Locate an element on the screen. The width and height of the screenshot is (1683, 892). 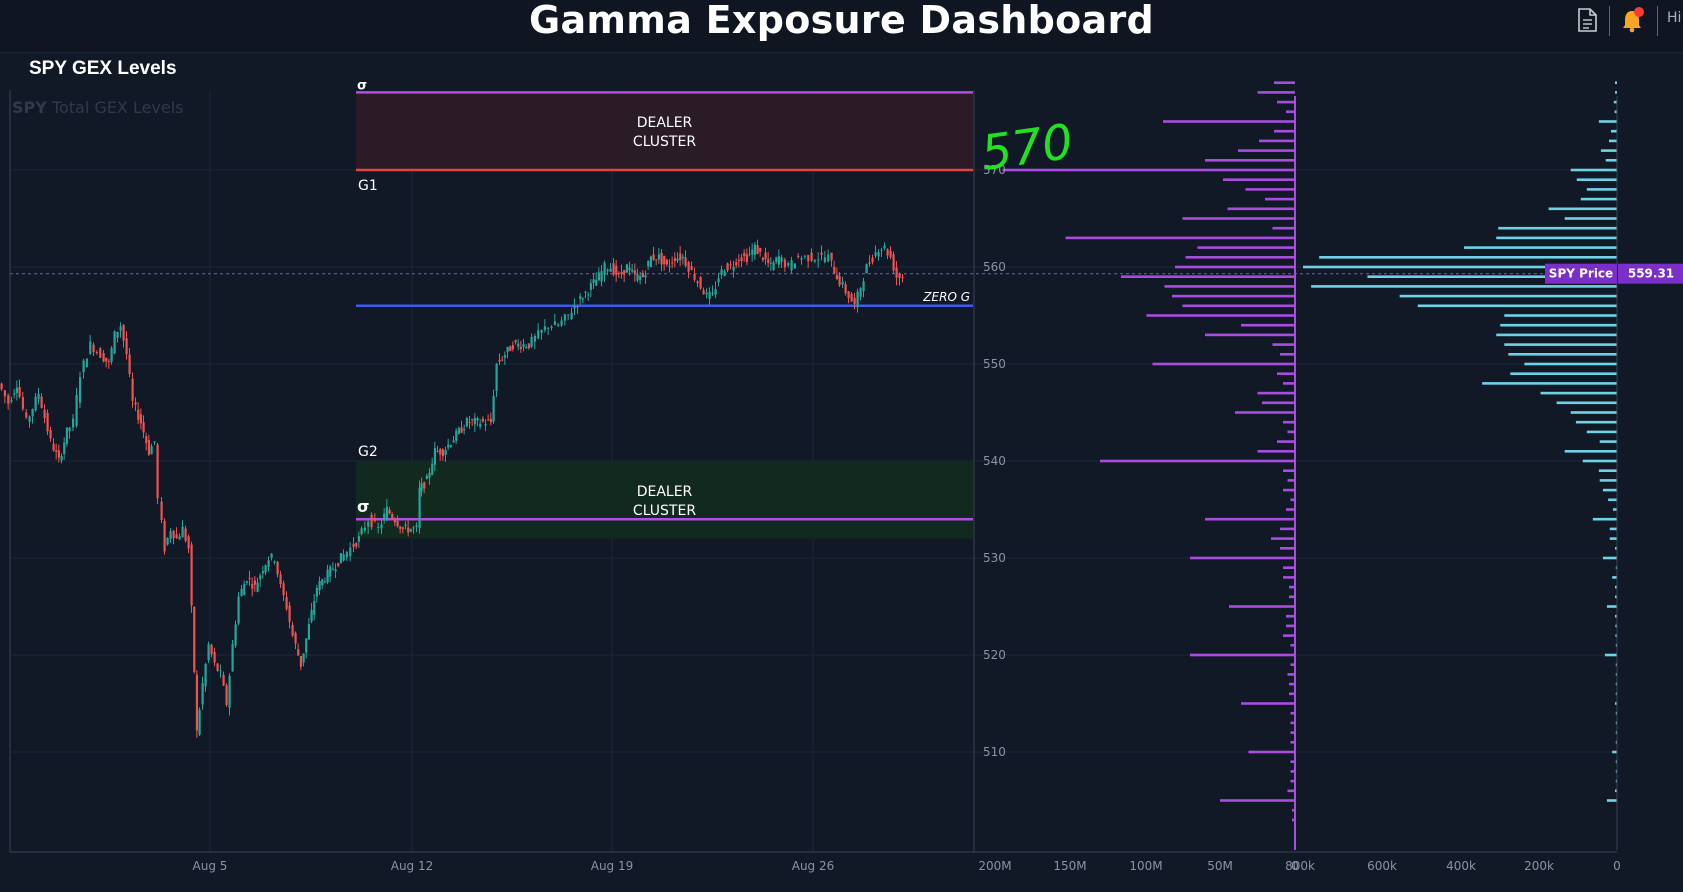
y-tick-label: 560 is located at coordinates (994, 267).